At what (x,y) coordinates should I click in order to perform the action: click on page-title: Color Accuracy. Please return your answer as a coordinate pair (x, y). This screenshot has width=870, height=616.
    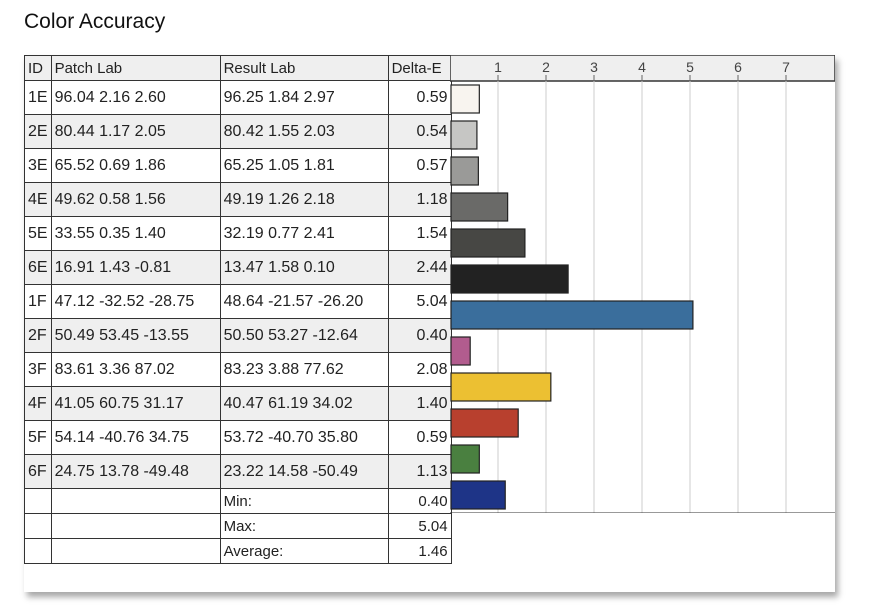
    Looking at the image, I should click on (95, 21).